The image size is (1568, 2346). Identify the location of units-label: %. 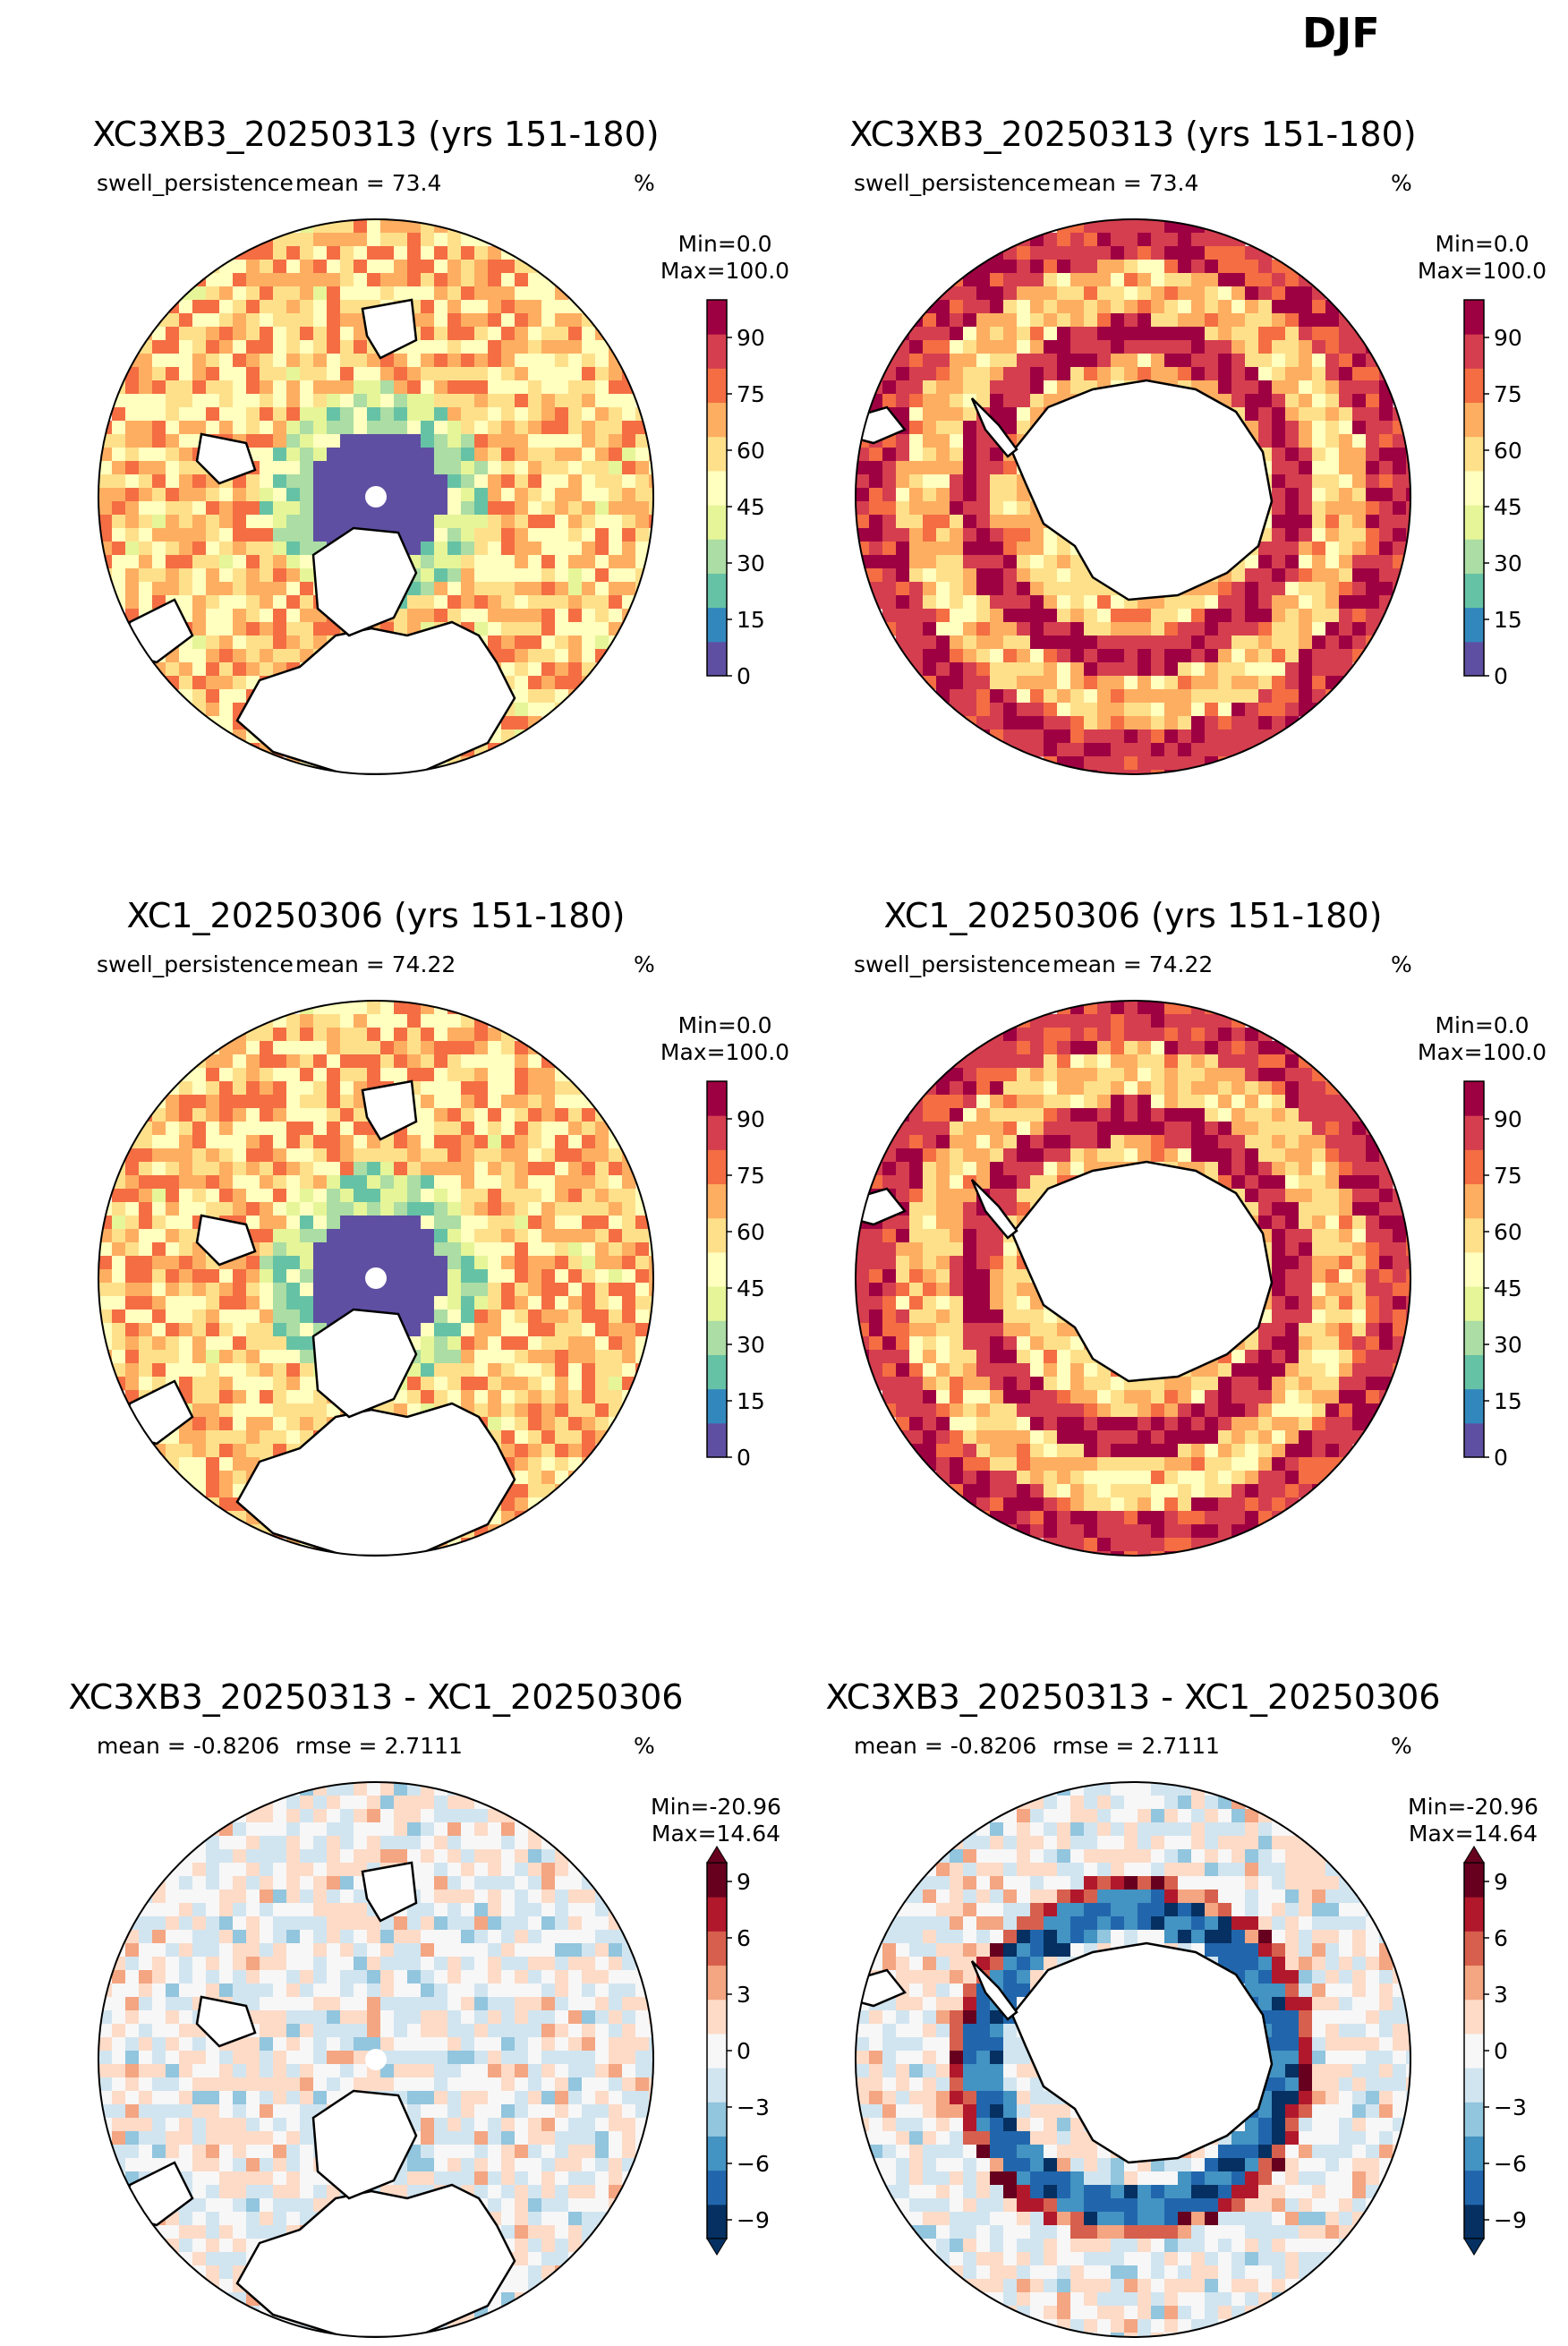
(1401, 964).